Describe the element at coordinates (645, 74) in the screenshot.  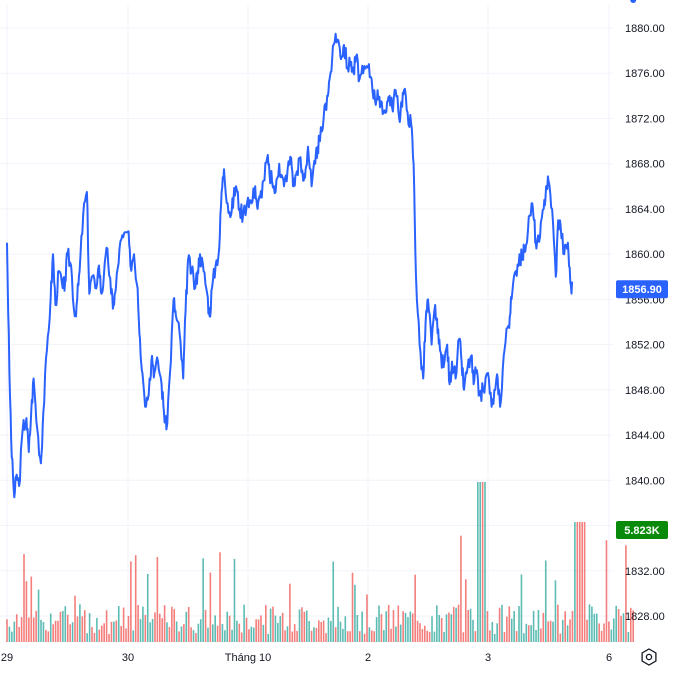
I see `y-tick-label: 1876.00` at that location.